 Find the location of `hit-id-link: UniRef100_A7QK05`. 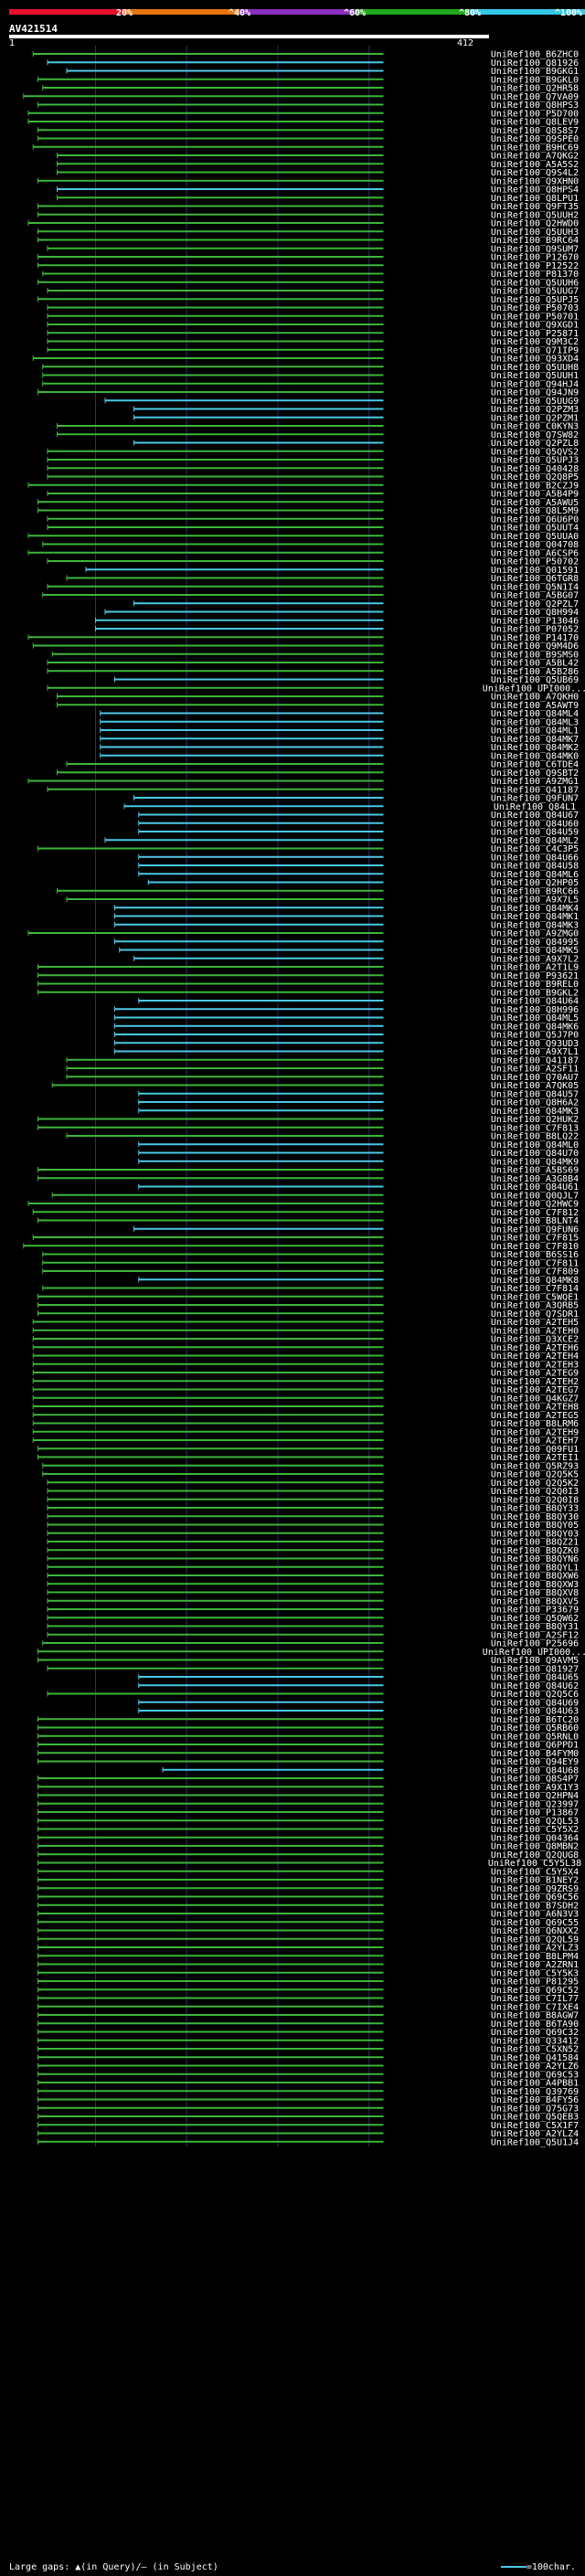

hit-id-link: UniRef100_A7QK05 is located at coordinates (535, 1086).